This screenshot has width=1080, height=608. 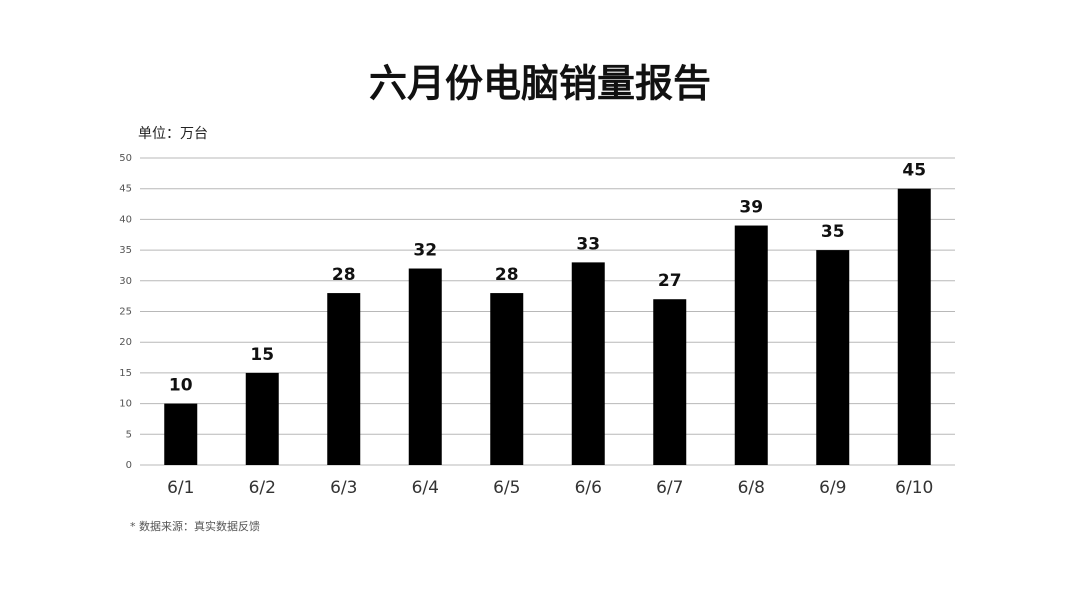 I want to click on data-label: 33, so click(x=588, y=244).